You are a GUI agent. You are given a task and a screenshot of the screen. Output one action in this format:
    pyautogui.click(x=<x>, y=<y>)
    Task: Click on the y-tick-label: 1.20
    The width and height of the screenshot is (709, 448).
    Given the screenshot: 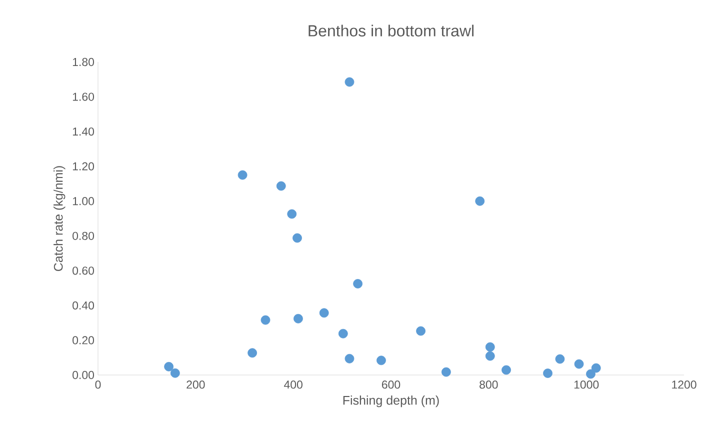 What is the action you would take?
    pyautogui.click(x=83, y=166)
    